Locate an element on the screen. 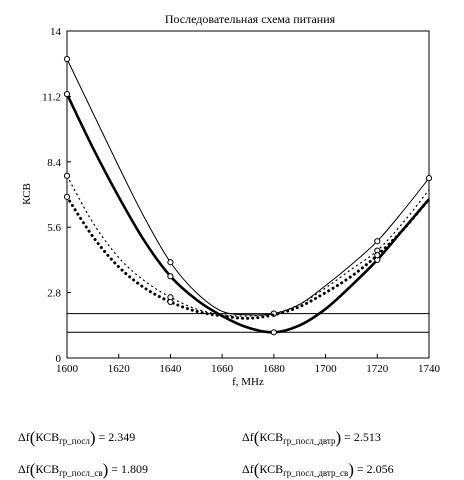  x-tick-label: 1700 is located at coordinates (326, 369).